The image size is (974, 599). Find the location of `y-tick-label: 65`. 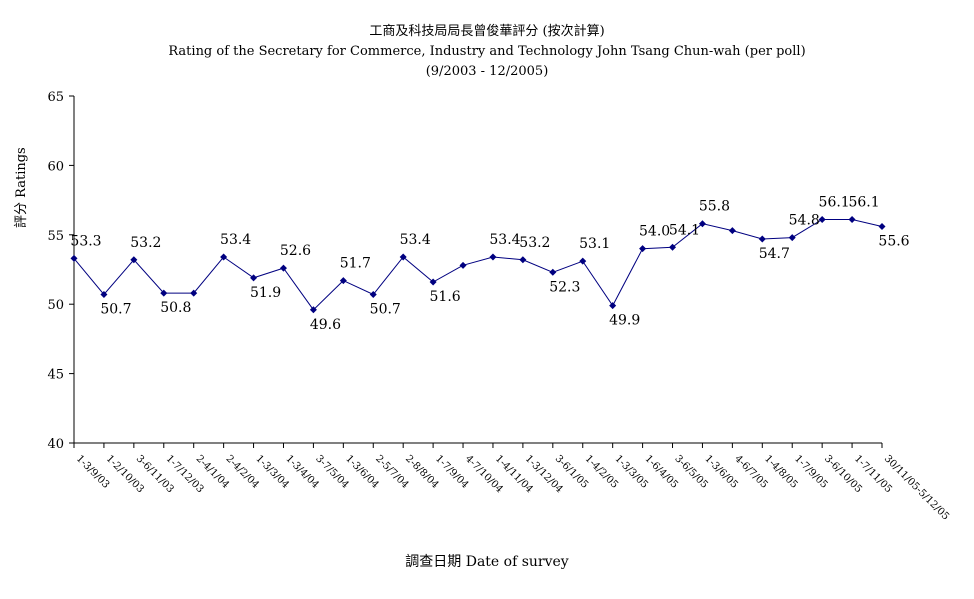

y-tick-label: 65 is located at coordinates (55, 97).